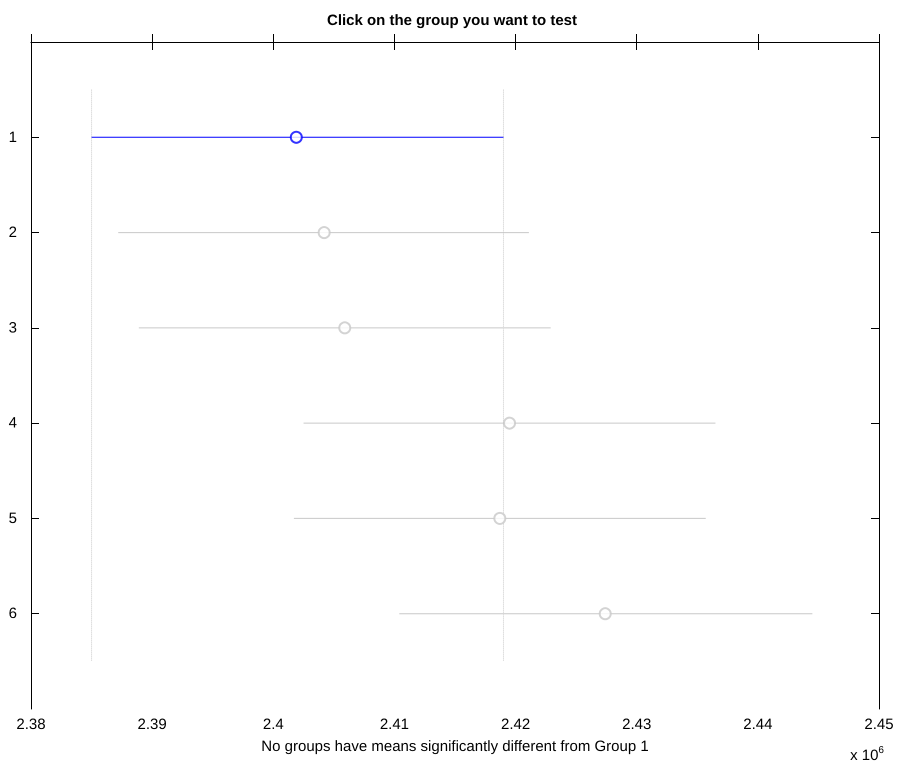  What do you see at coordinates (12, 233) in the screenshot?
I see `y-tick-label: 2` at bounding box center [12, 233].